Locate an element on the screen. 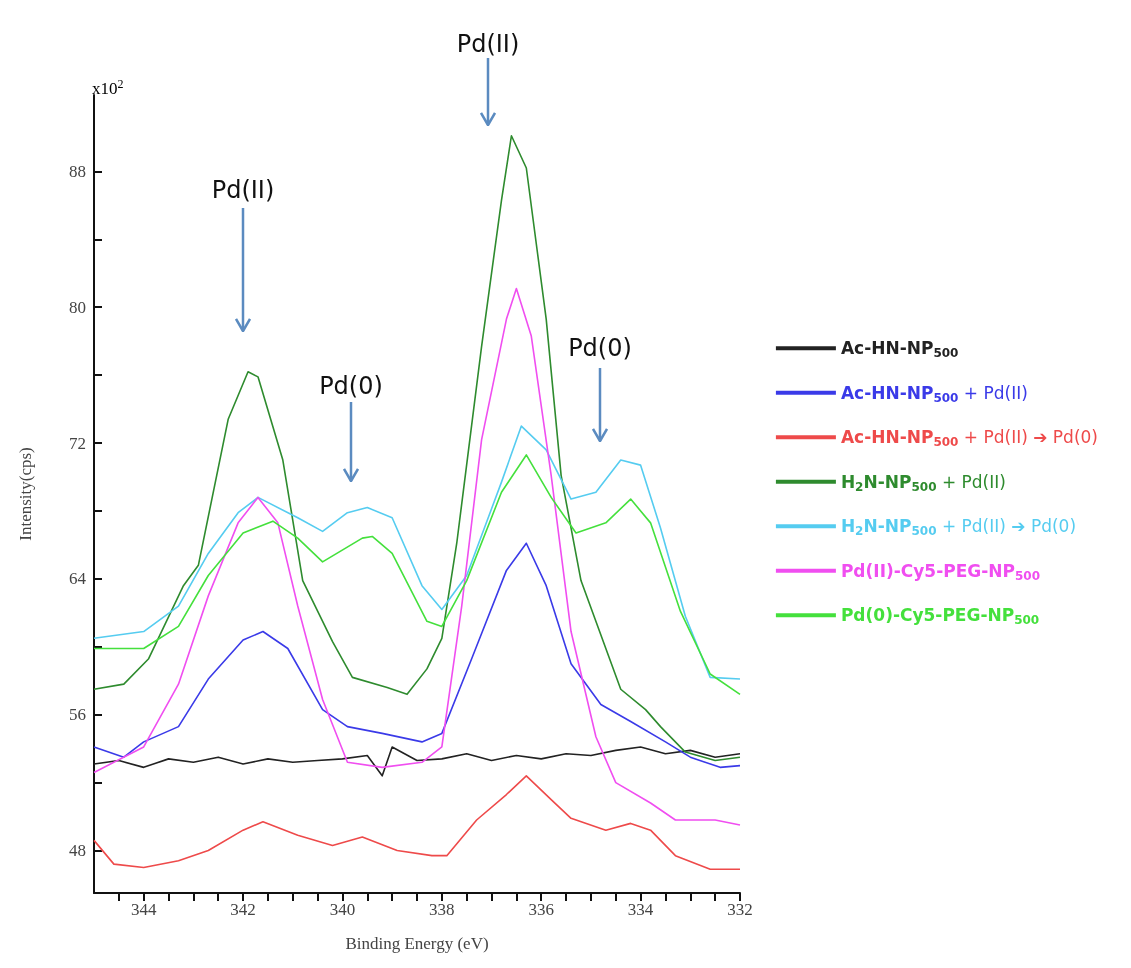  y-tick-label: 64 is located at coordinates (78, 579).